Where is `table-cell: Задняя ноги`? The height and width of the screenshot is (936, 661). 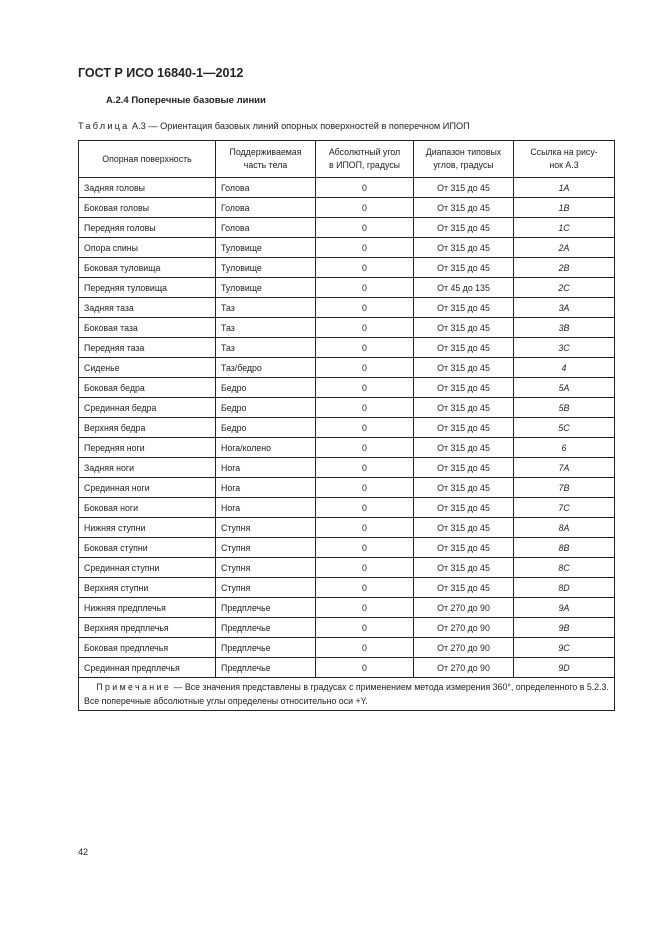
table-cell: Задняя ноги is located at coordinates (147, 467).